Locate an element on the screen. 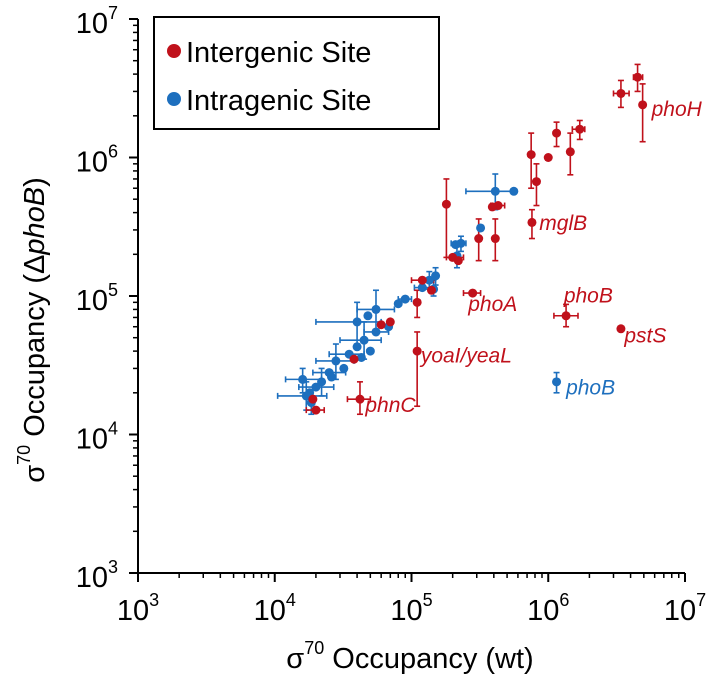  annotation-label: phnC is located at coordinates (390, 405).